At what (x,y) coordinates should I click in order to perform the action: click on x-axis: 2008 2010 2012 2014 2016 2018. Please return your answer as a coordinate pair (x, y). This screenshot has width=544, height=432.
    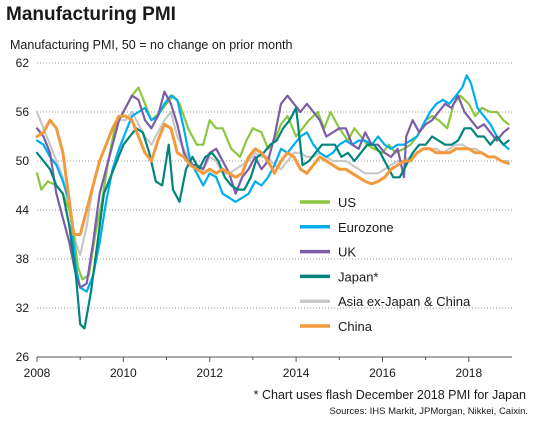
    Looking at the image, I should click on (268, 368).